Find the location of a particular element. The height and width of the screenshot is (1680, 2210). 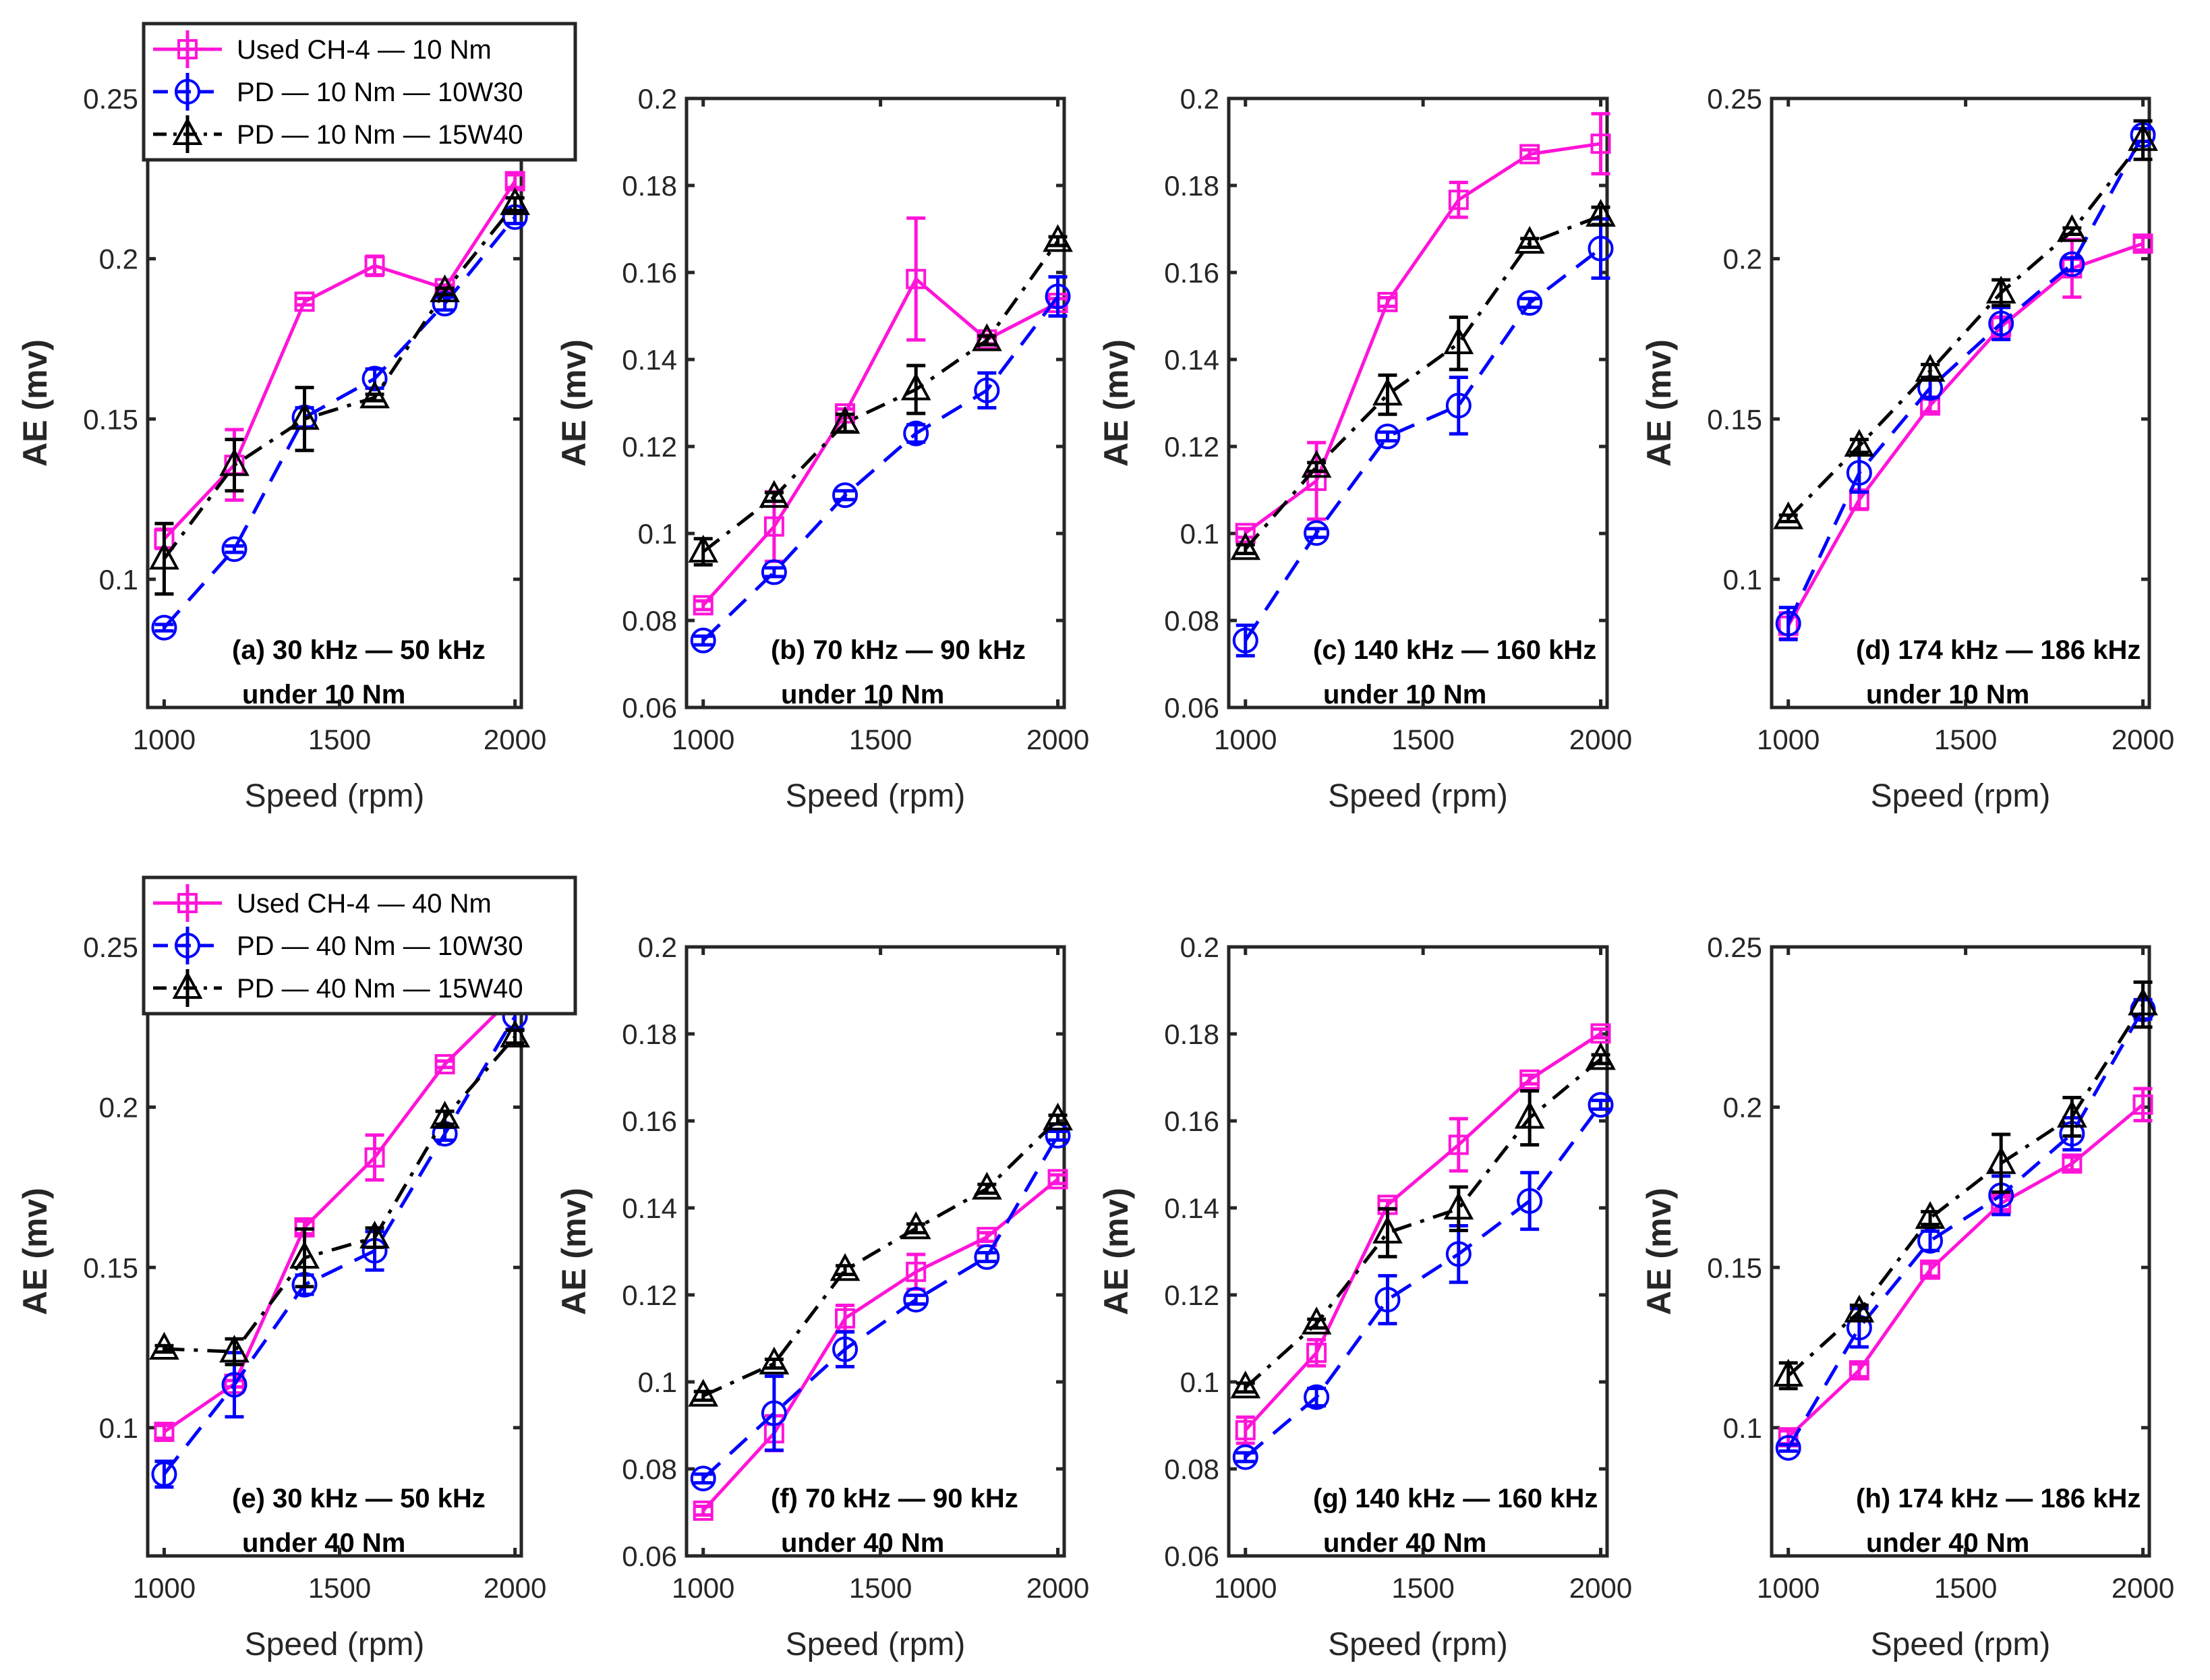

legend-box is located at coordinates (359, 946).